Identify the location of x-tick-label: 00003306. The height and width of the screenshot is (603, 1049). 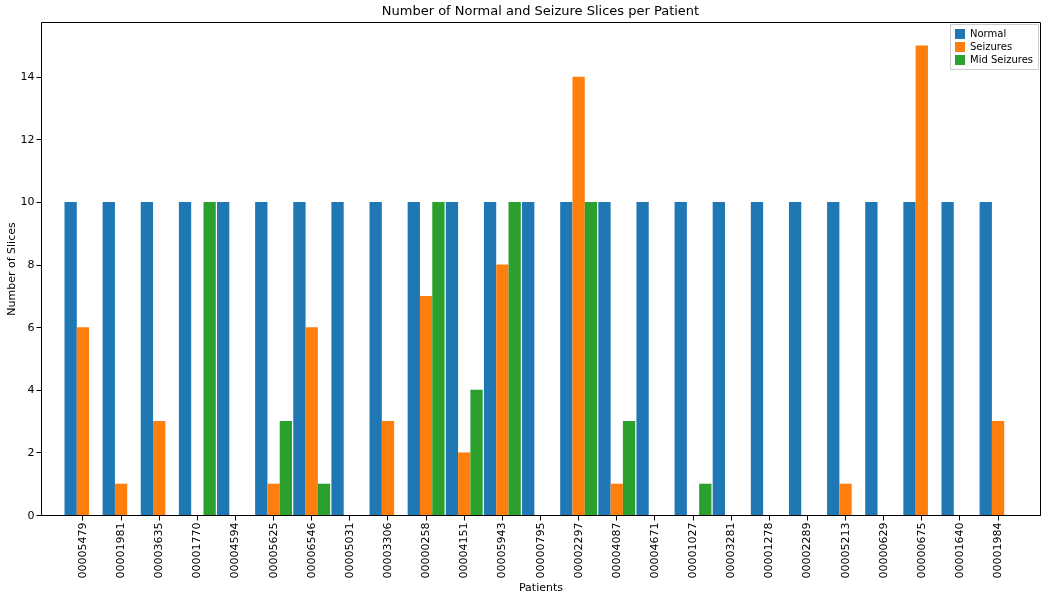
(387, 550).